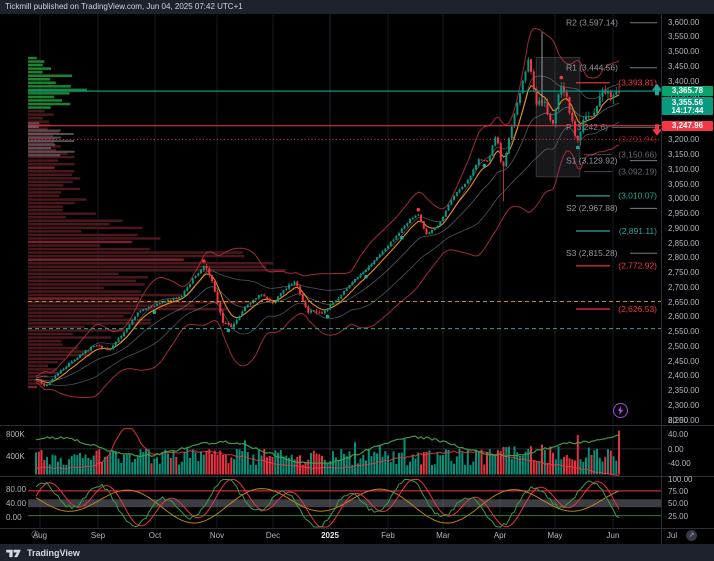 The width and height of the screenshot is (714, 561). What do you see at coordinates (637, 196) in the screenshot?
I see `svg-text: (3,010.07)` at bounding box center [637, 196].